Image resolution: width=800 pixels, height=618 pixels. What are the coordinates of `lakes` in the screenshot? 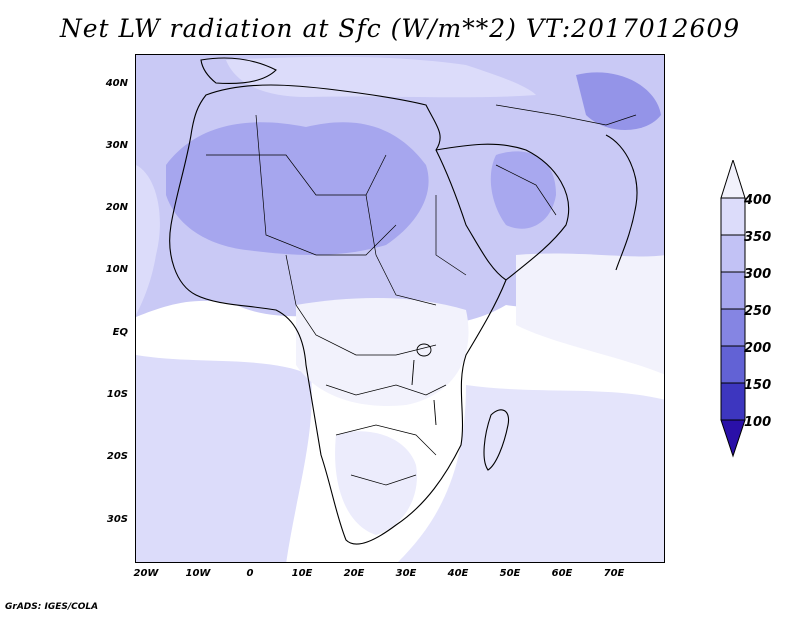 It's located at (424, 384).